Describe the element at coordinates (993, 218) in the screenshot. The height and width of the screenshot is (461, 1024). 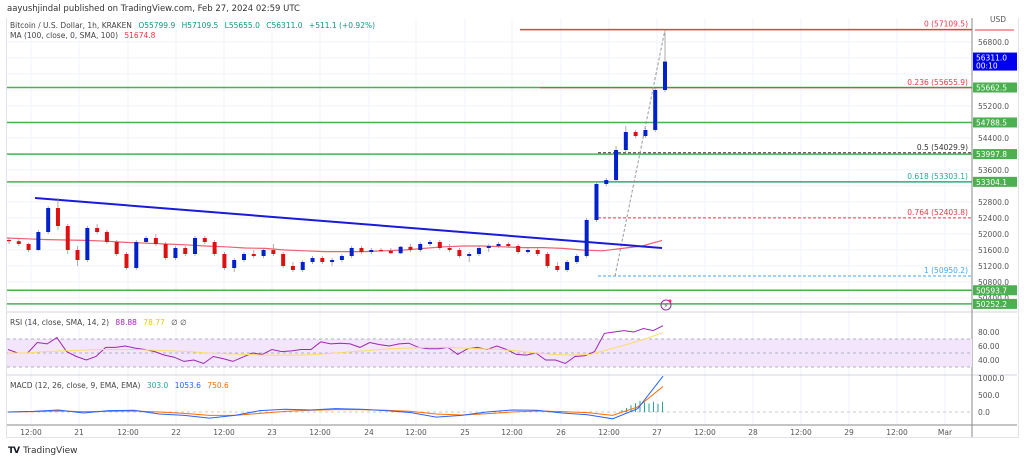
I see `svg-text: 52400.0` at that location.